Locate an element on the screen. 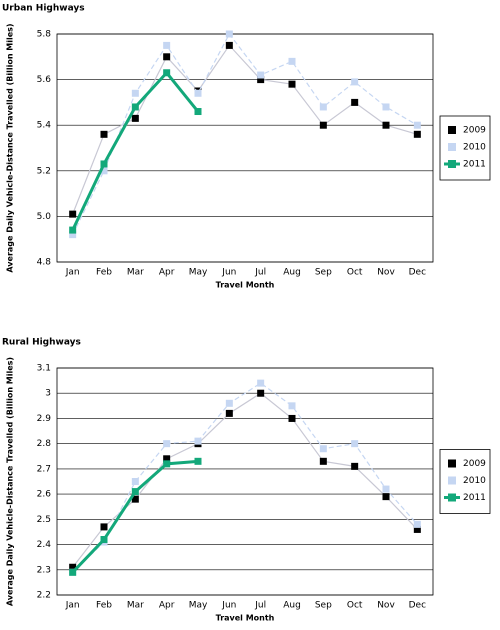  x-tick-label: Oct is located at coordinates (355, 273).